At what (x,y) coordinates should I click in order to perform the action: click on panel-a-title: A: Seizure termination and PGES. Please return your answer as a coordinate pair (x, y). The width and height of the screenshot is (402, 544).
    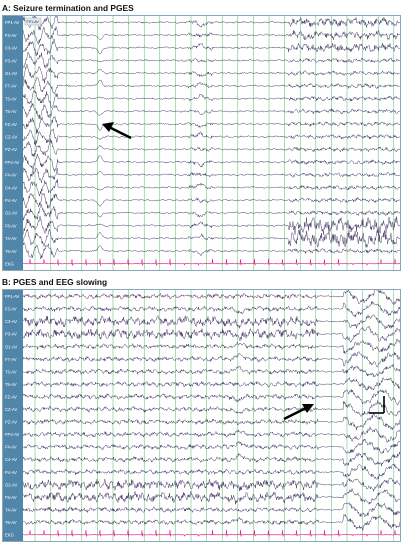
    Looking at the image, I should click on (68, 8).